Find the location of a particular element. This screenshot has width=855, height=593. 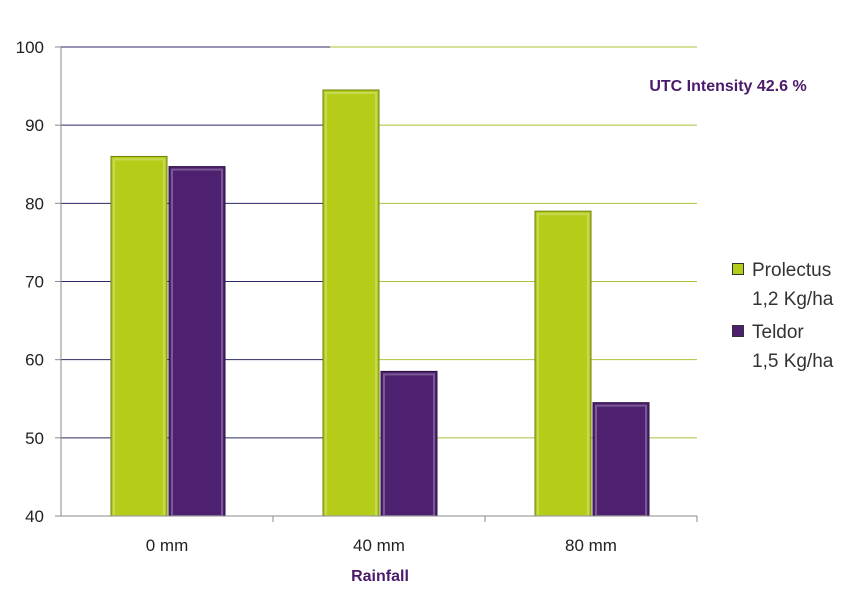

legend: Prolectus 1,2 Kg/ha Teldor 1,5 Kg/ha is located at coordinates (792, 318).